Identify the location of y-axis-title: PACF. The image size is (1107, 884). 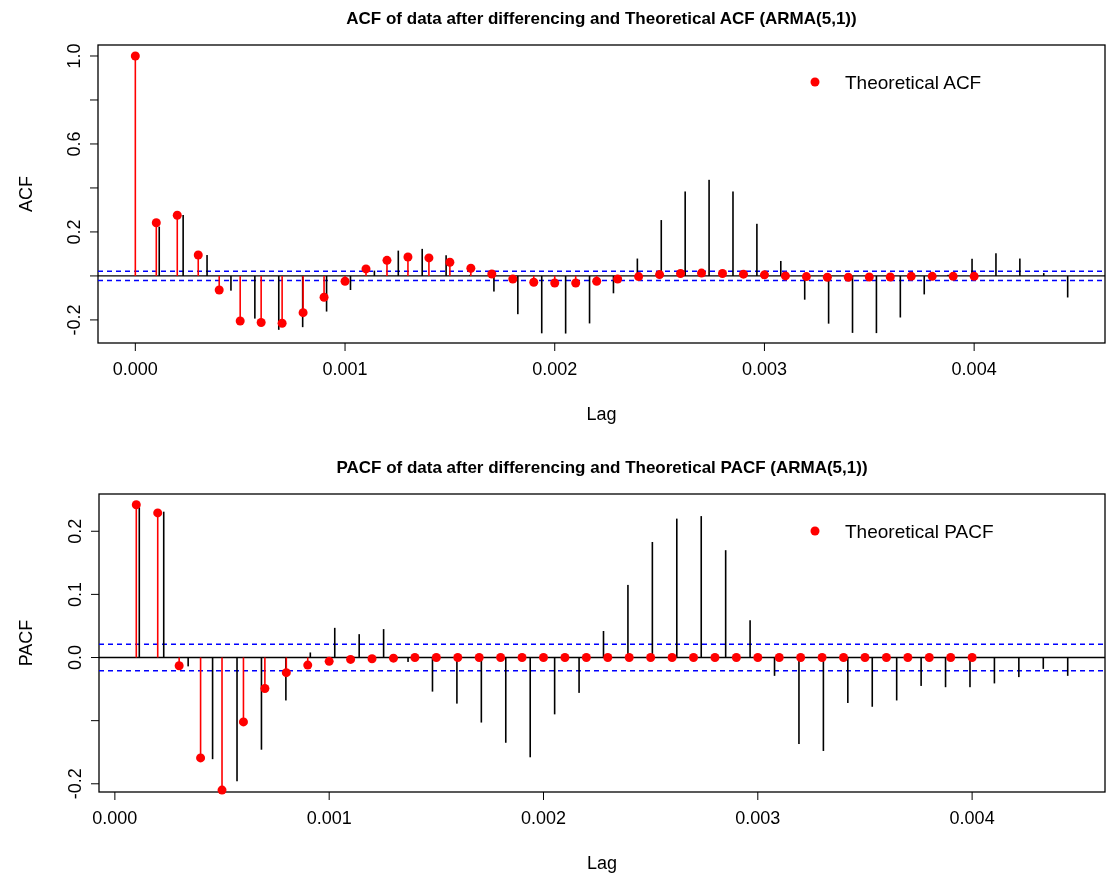
(26, 643).